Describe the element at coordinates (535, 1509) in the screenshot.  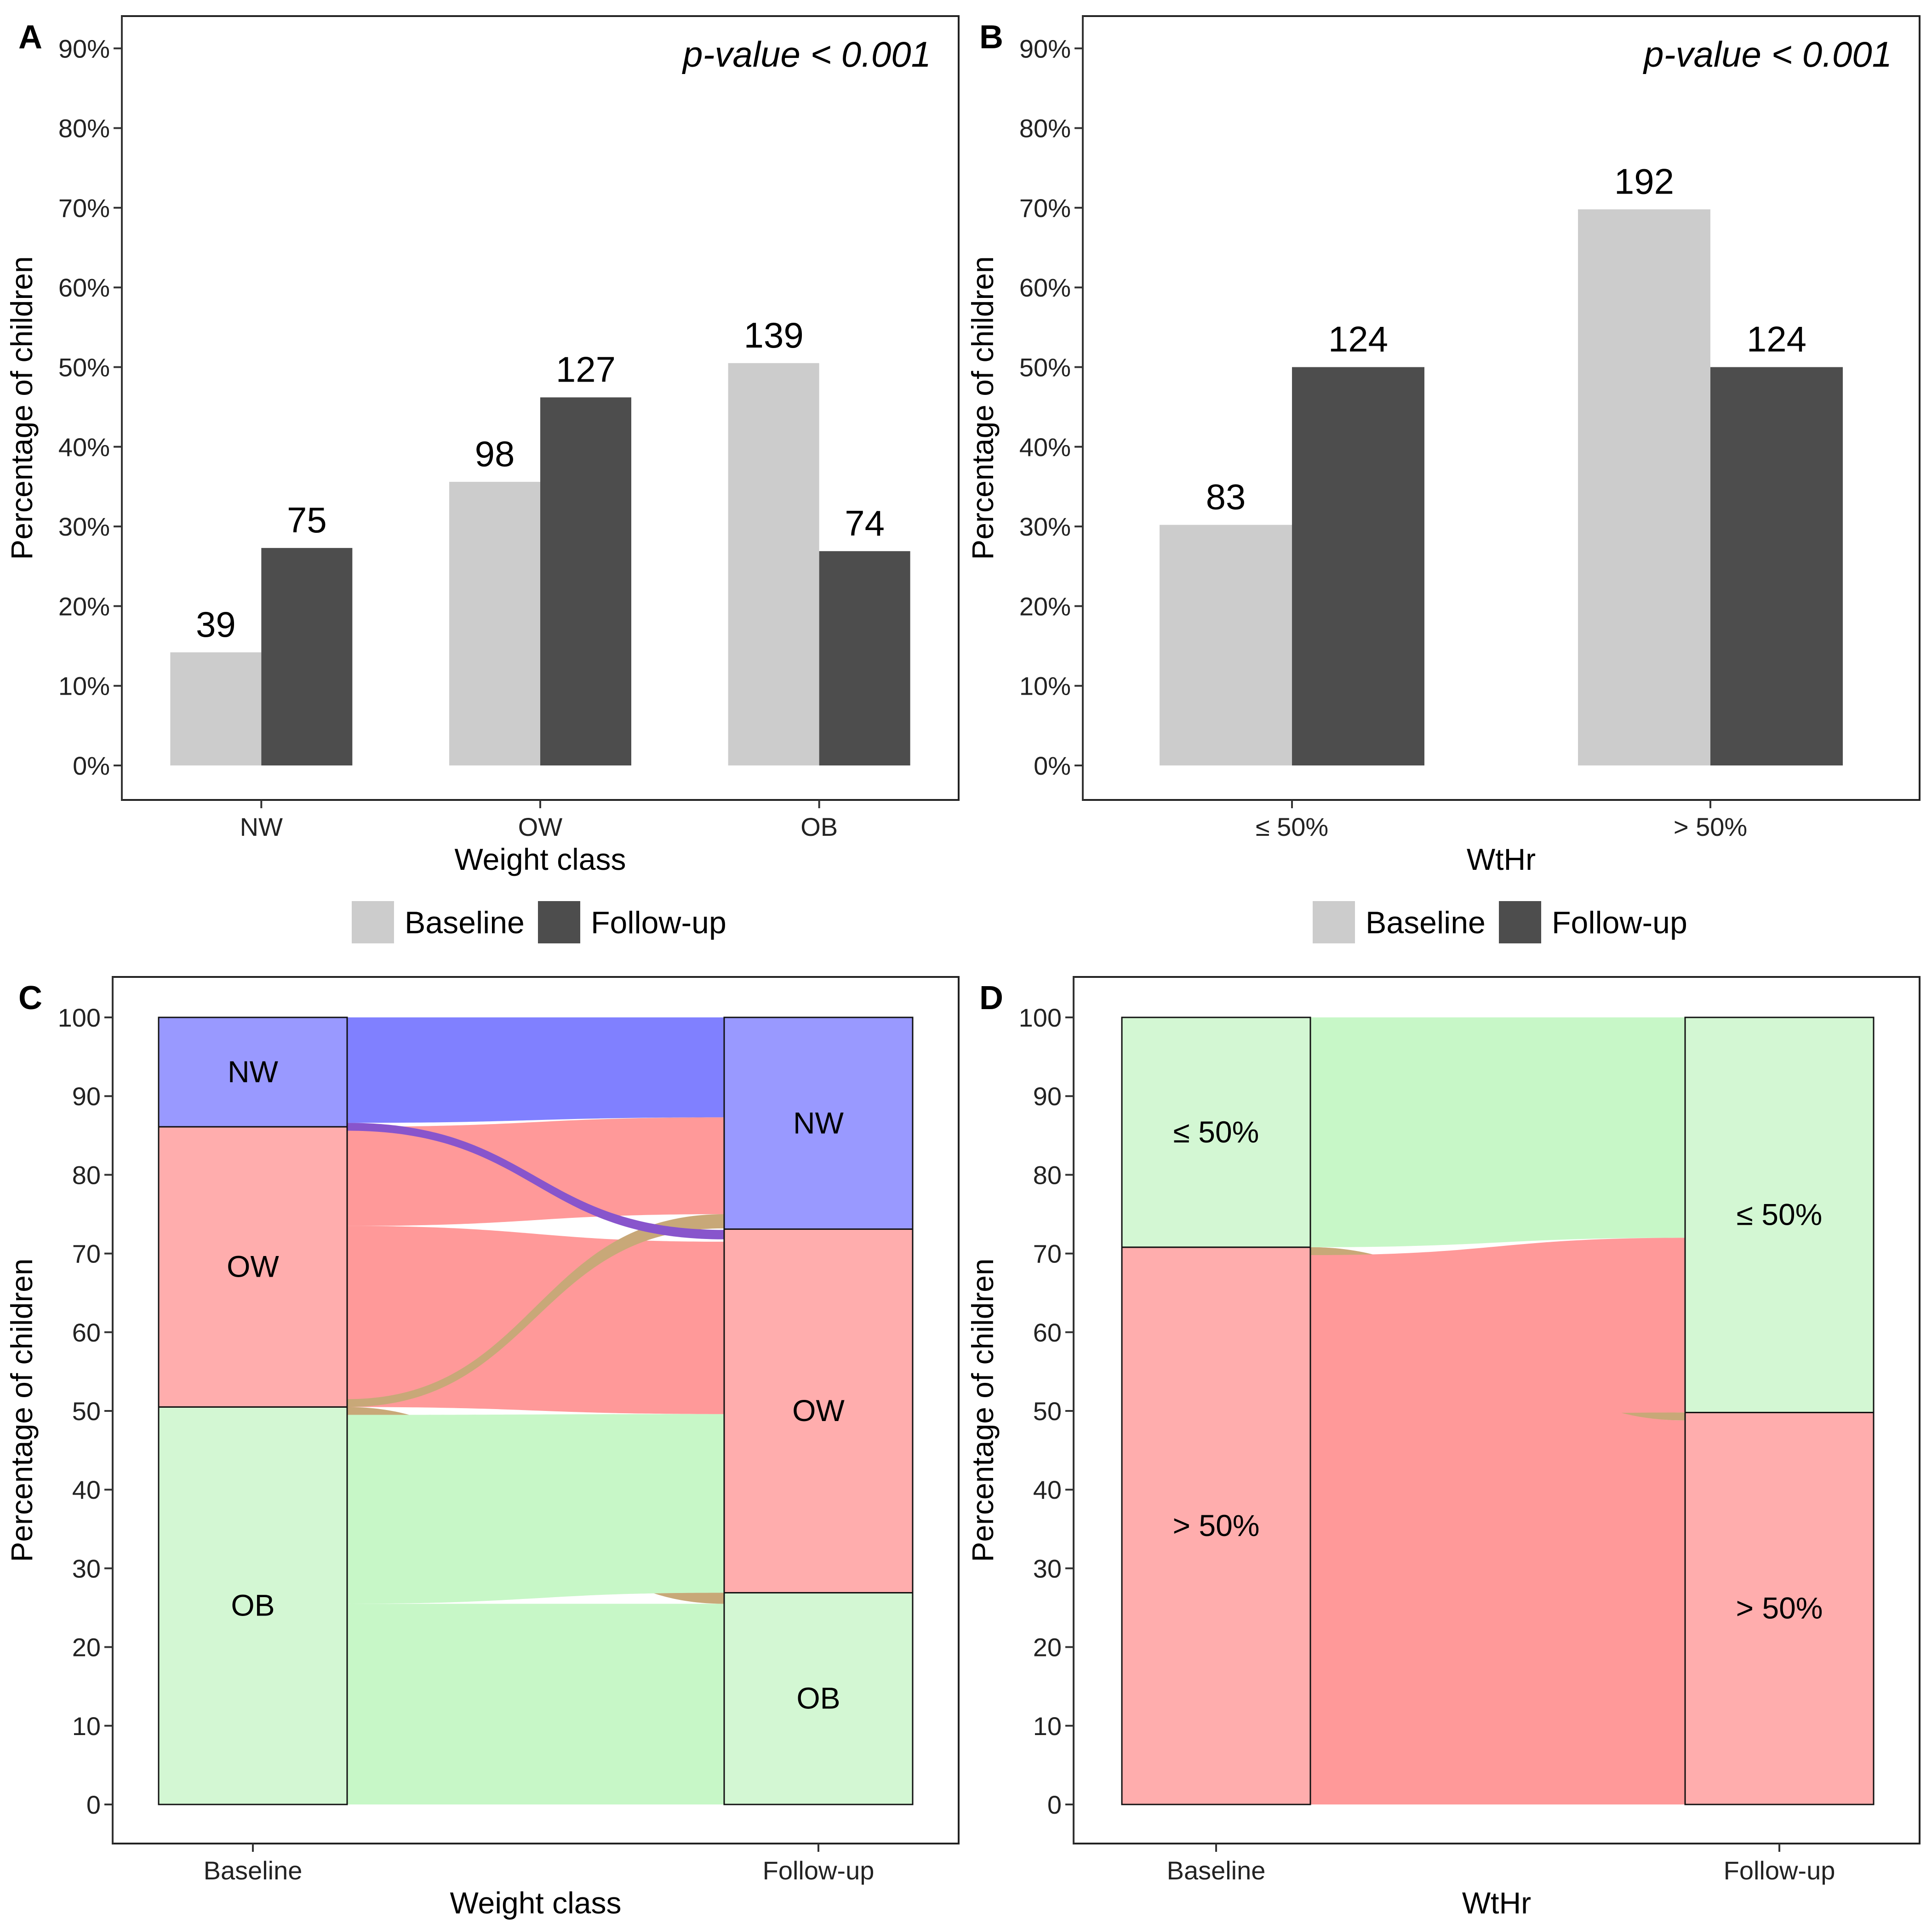
I see `flow-ob-ow2` at that location.